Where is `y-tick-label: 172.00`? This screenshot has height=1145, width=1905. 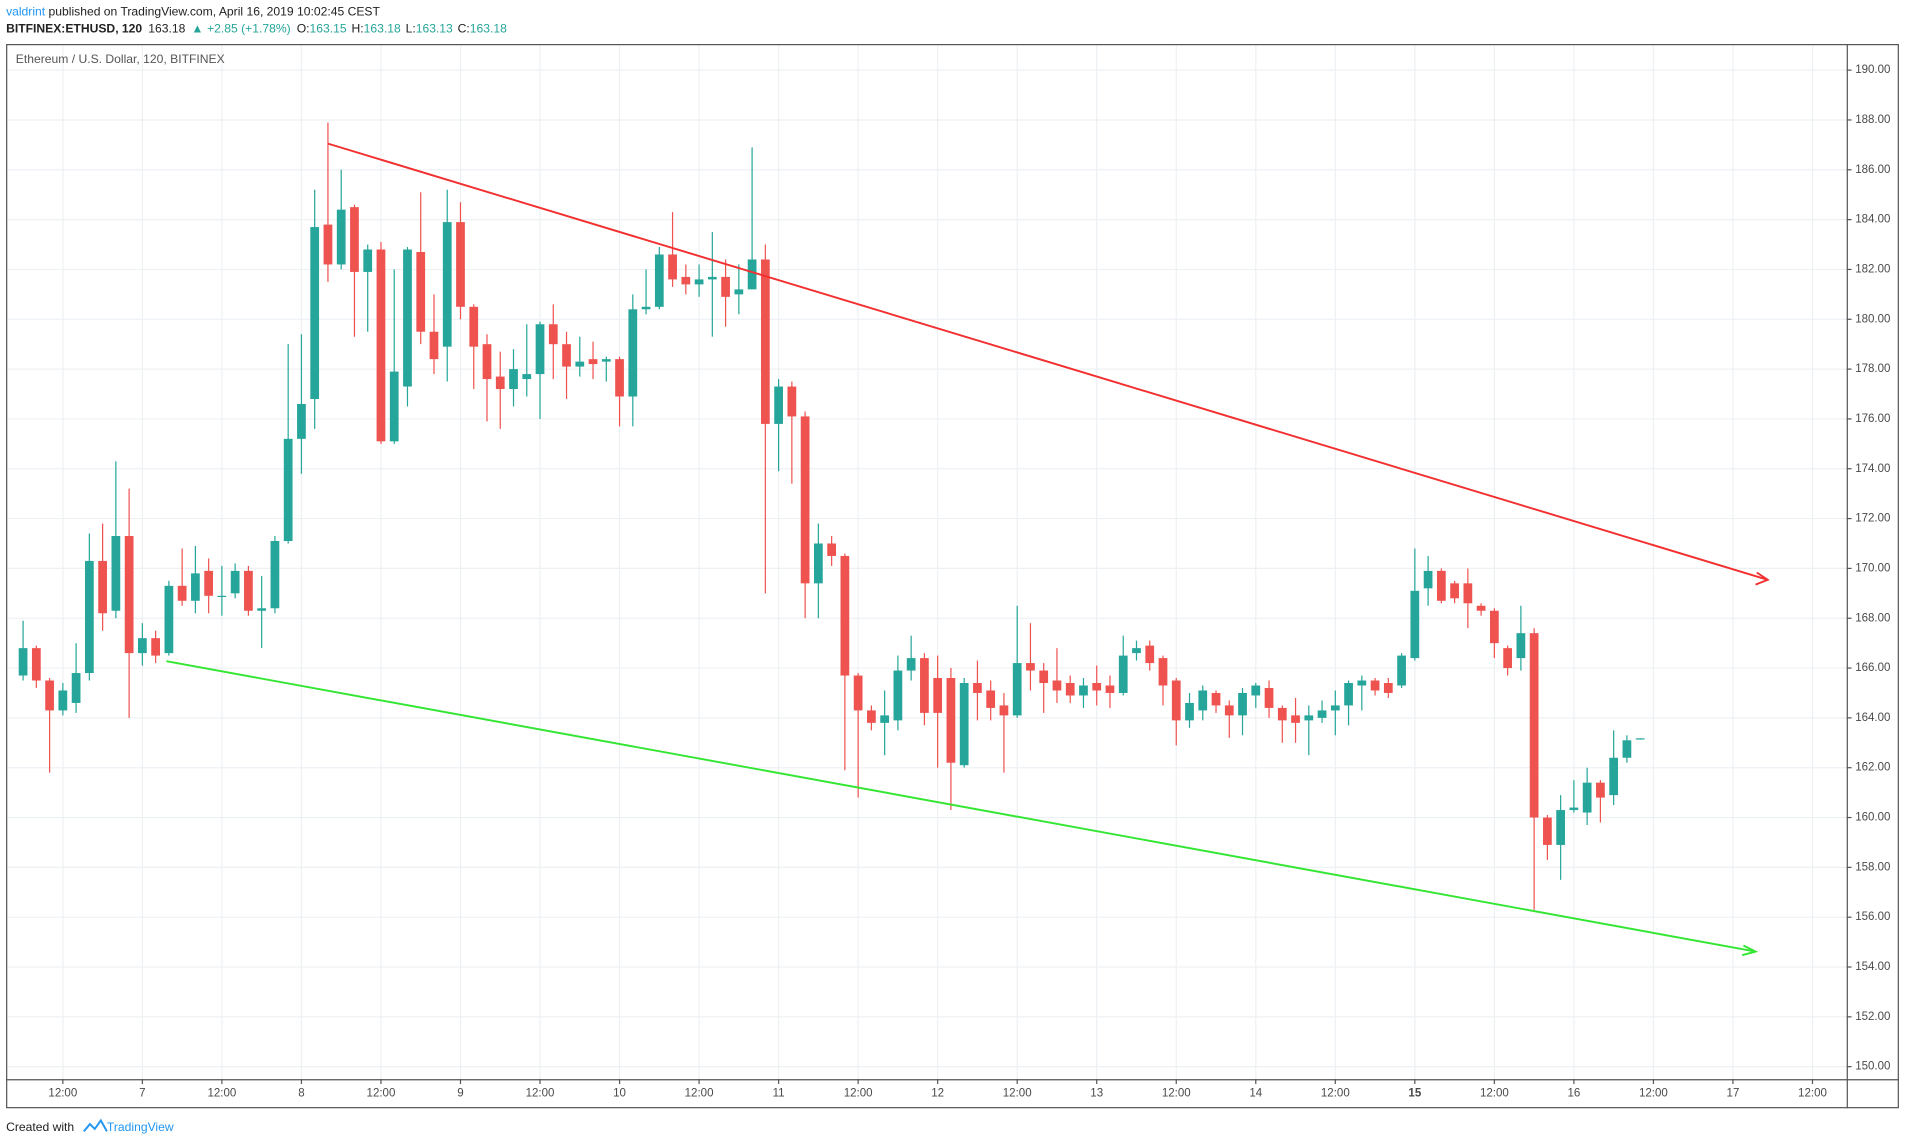
y-tick-label: 172.00 is located at coordinates (1872, 519).